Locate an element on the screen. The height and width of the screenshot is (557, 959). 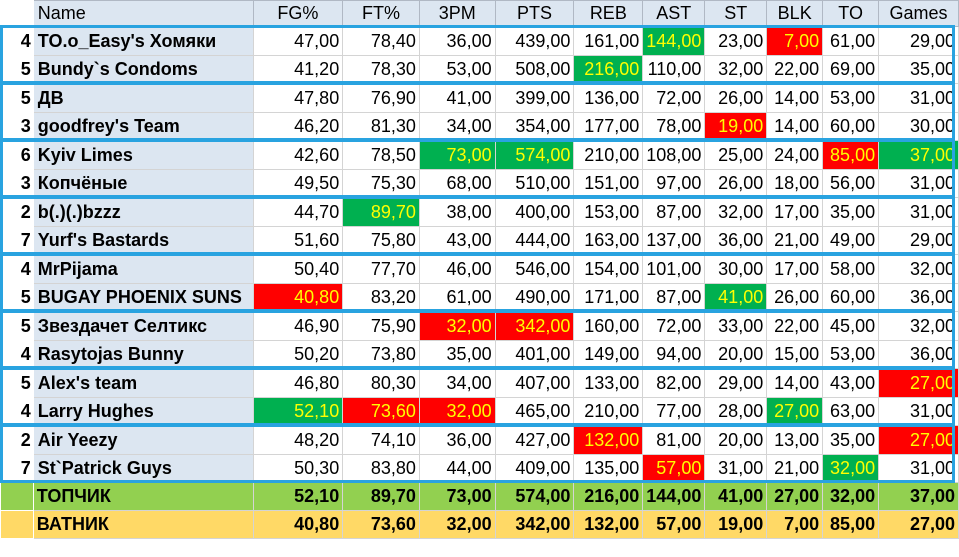
stat-cell-fg: 46,20 is located at coordinates (298, 126).